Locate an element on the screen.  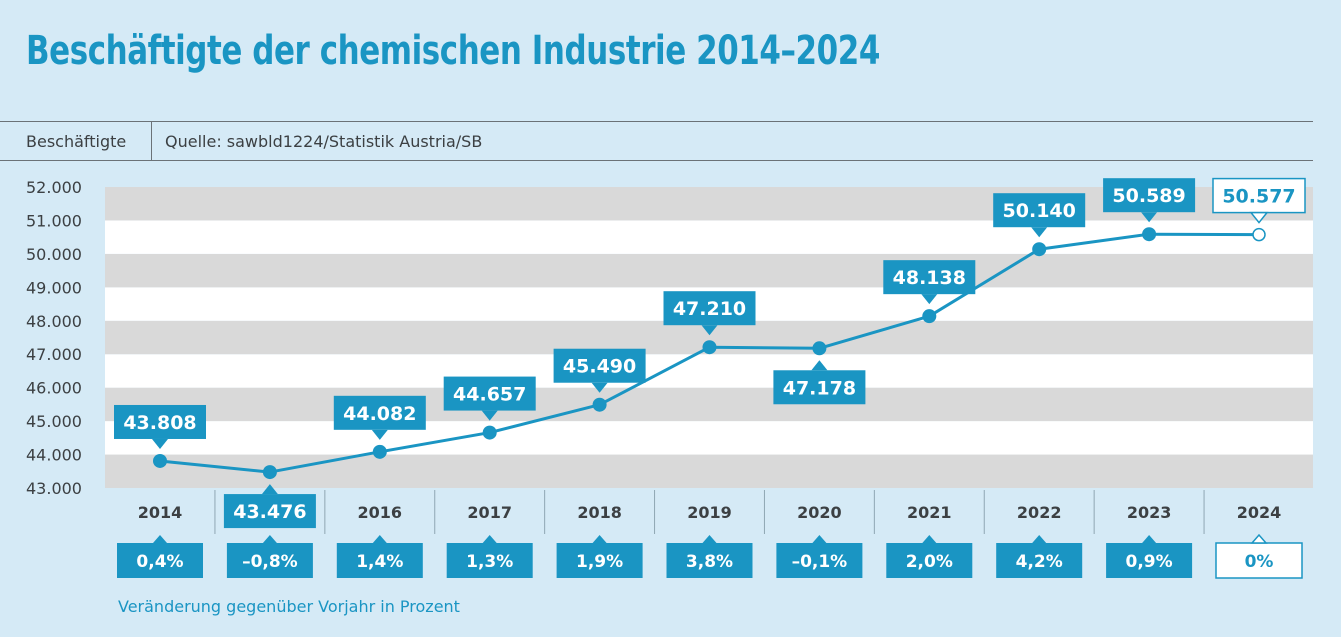
change-label: 0% is located at coordinates (1259, 562).